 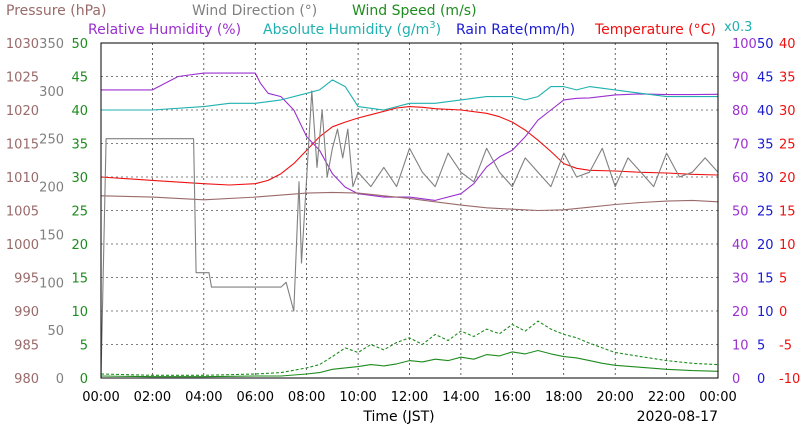 What do you see at coordinates (22, 78) in the screenshot?
I see `tick-label-pressure: 1025` at bounding box center [22, 78].